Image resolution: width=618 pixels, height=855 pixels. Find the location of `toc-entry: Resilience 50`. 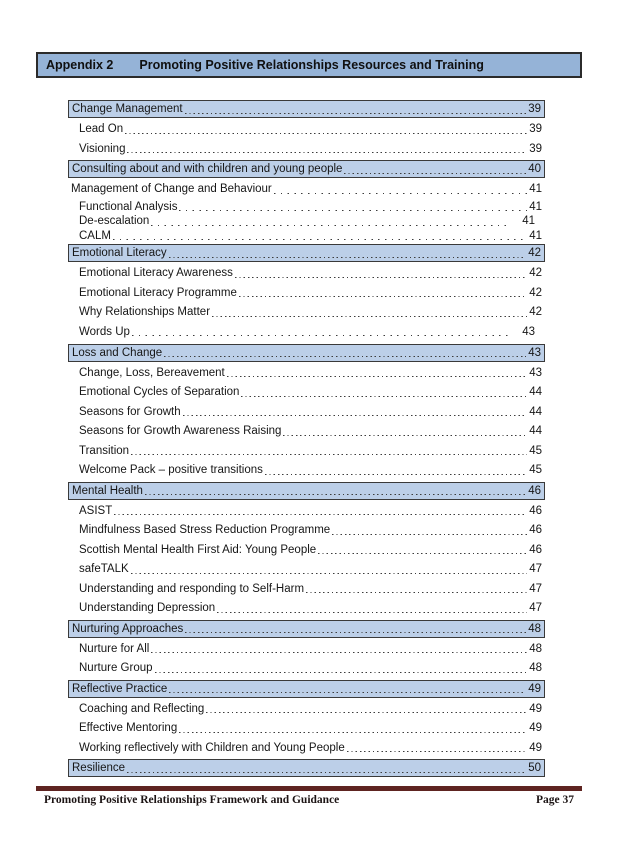

toc-entry: Resilience 50 is located at coordinates (306, 768).